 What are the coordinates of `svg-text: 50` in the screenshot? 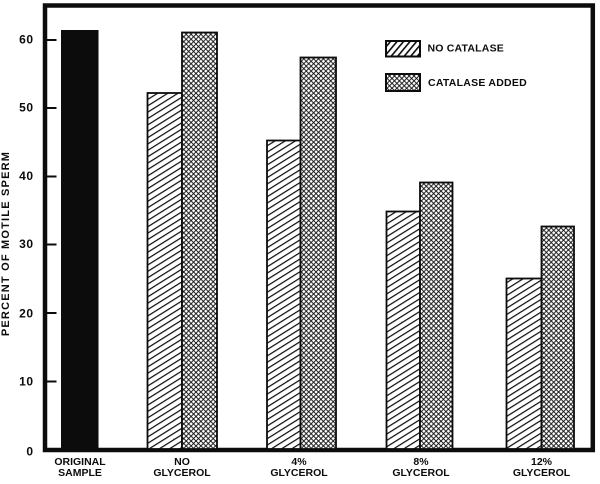 It's located at (26, 108).